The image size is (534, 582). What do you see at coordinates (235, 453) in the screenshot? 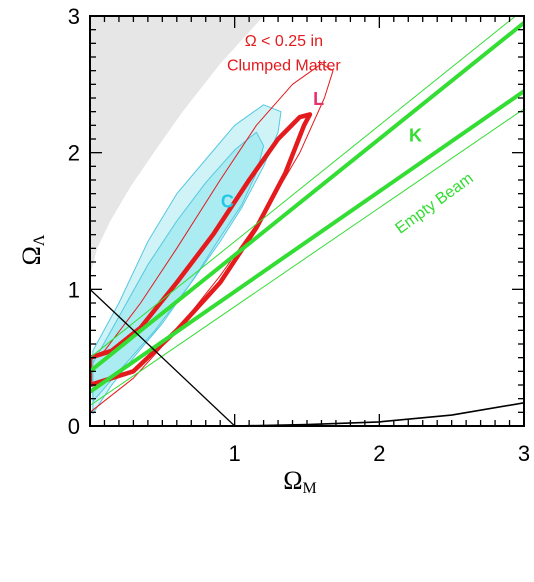
I see `x-tick-label: 1` at bounding box center [235, 453].